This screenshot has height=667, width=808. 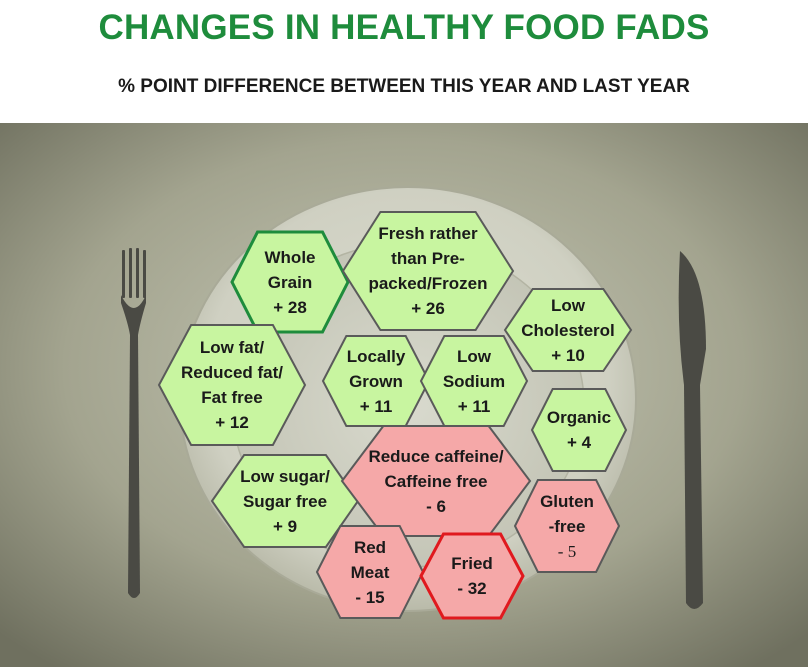 What do you see at coordinates (579, 417) in the screenshot?
I see `hexagon-label-line: Organic` at bounding box center [579, 417].